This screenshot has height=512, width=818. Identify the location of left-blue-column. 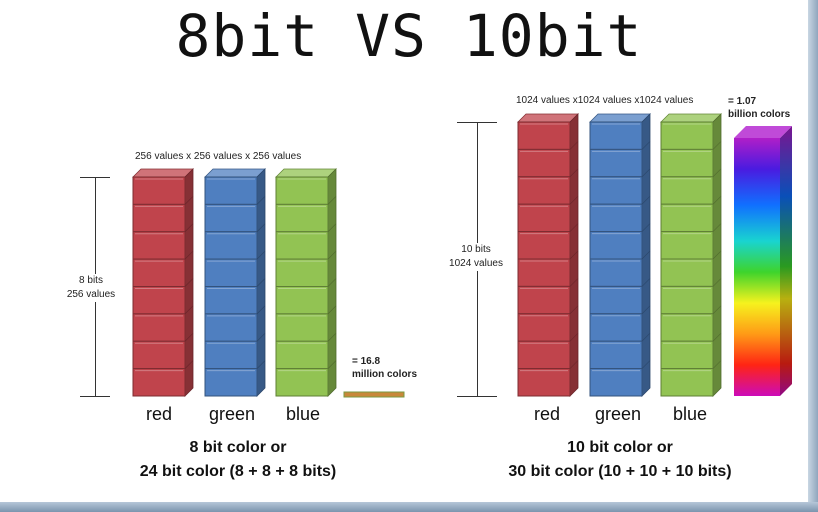
(306, 282).